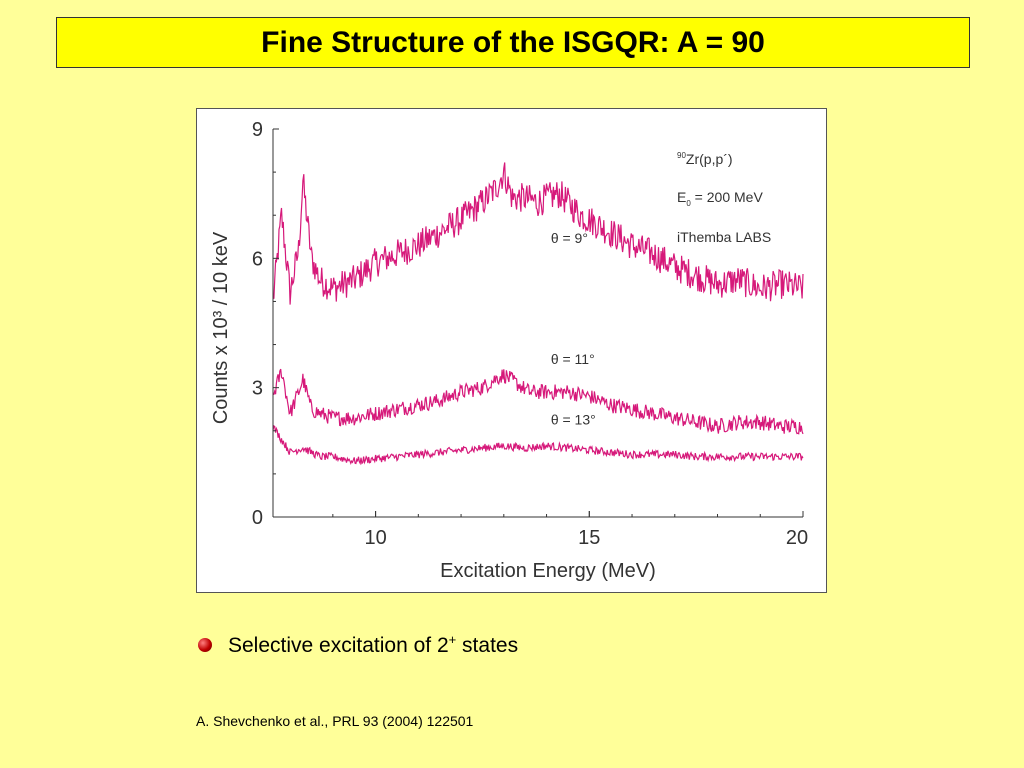  What do you see at coordinates (589, 538) in the screenshot?
I see `x-tick-label: 15` at bounding box center [589, 538].